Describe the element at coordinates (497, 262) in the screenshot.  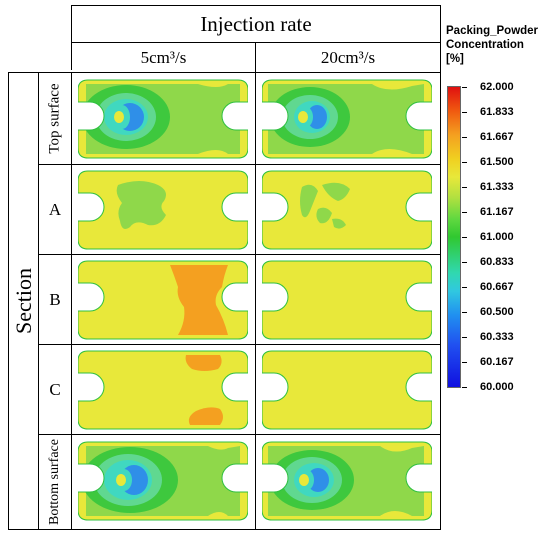
I see `legend-tick-label: 60.833` at that location.